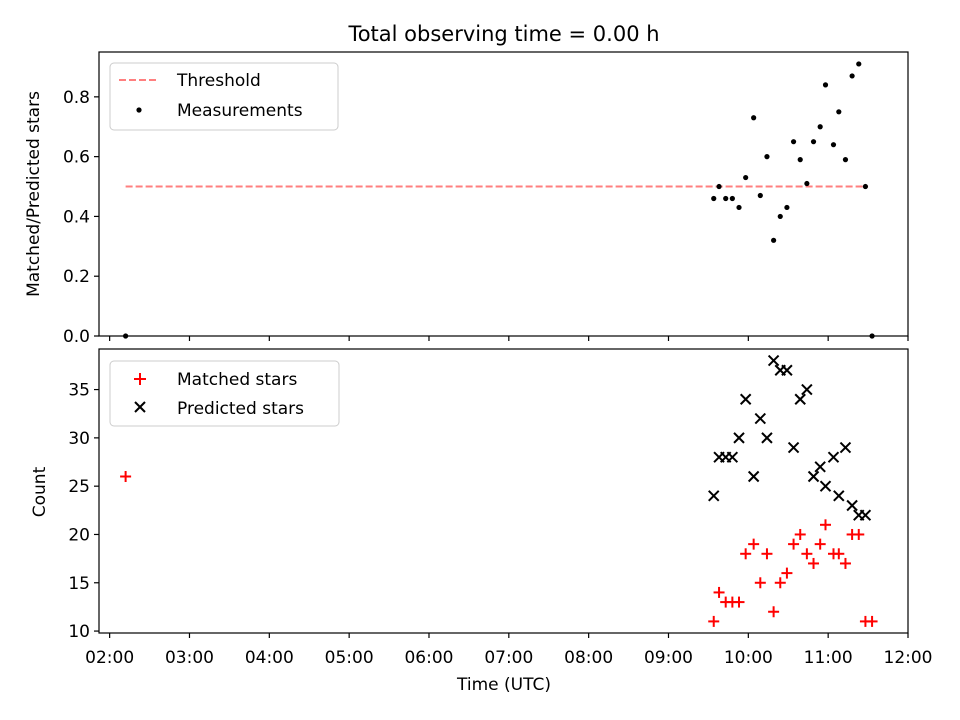  I want to click on x-tick-label: 08:00, so click(588, 658).